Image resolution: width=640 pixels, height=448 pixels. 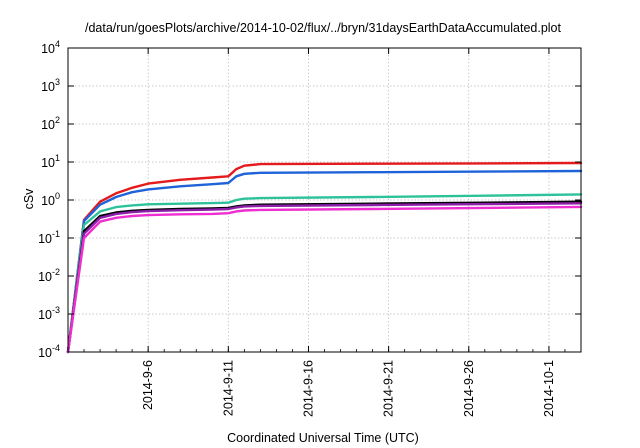 I want to click on y-tick-label: 10⁻², so click(x=49, y=275).